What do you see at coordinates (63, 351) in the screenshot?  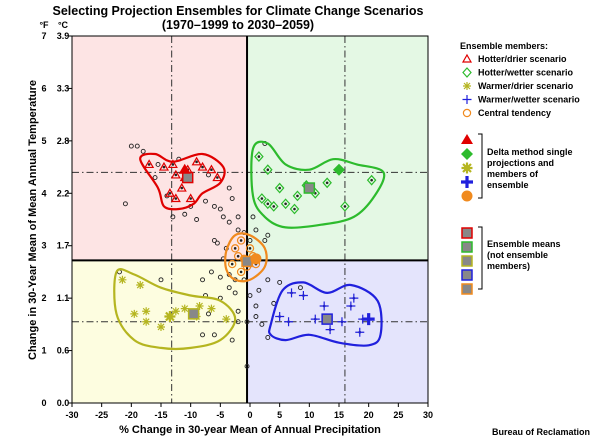 I see `y-tick-label-c: 0.6` at bounding box center [63, 351].